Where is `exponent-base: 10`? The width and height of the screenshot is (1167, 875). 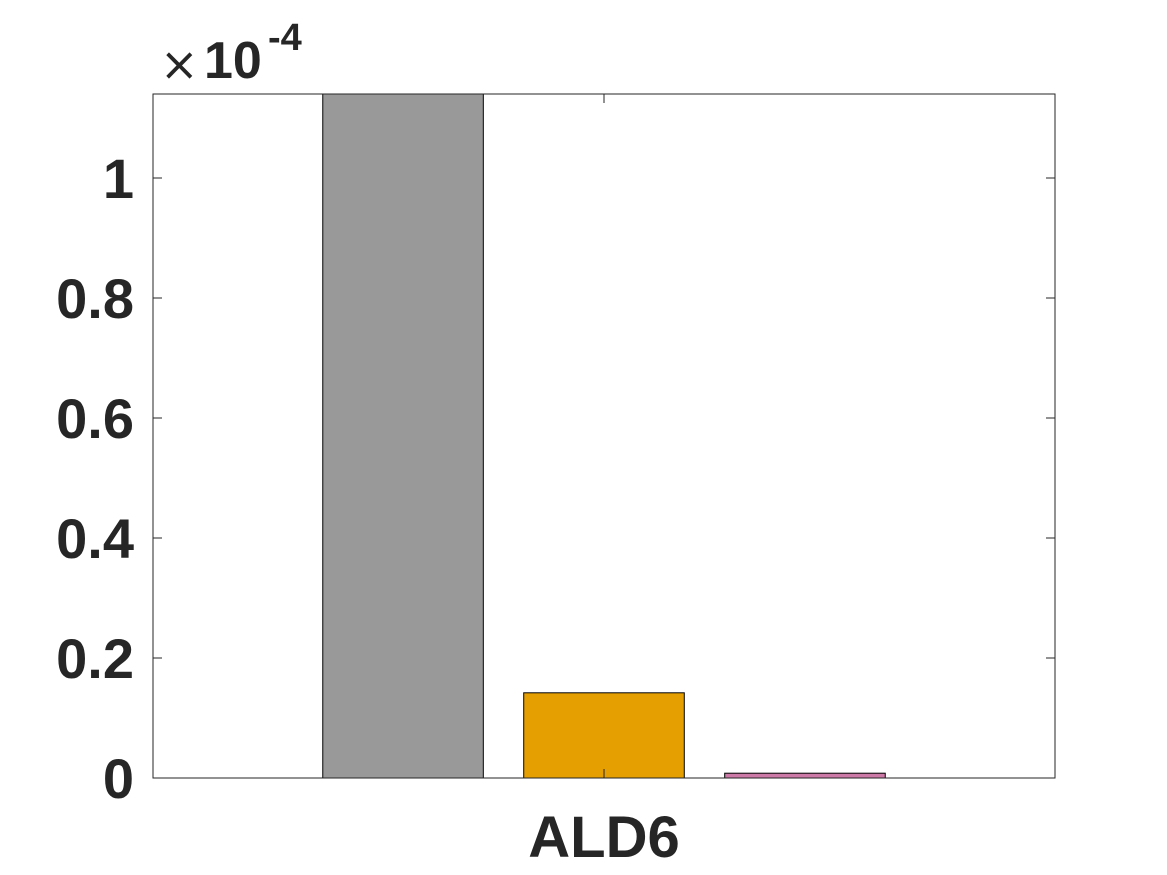
exponent-base: 10 is located at coordinates (233, 61).